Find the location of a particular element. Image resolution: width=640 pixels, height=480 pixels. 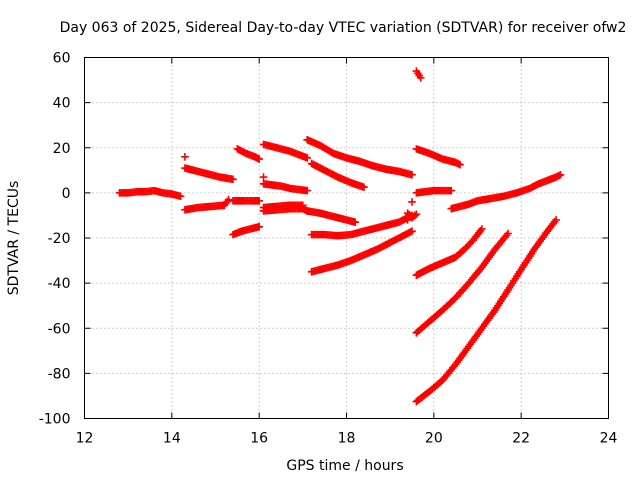

y-tick-label: -80 is located at coordinates (59, 374).